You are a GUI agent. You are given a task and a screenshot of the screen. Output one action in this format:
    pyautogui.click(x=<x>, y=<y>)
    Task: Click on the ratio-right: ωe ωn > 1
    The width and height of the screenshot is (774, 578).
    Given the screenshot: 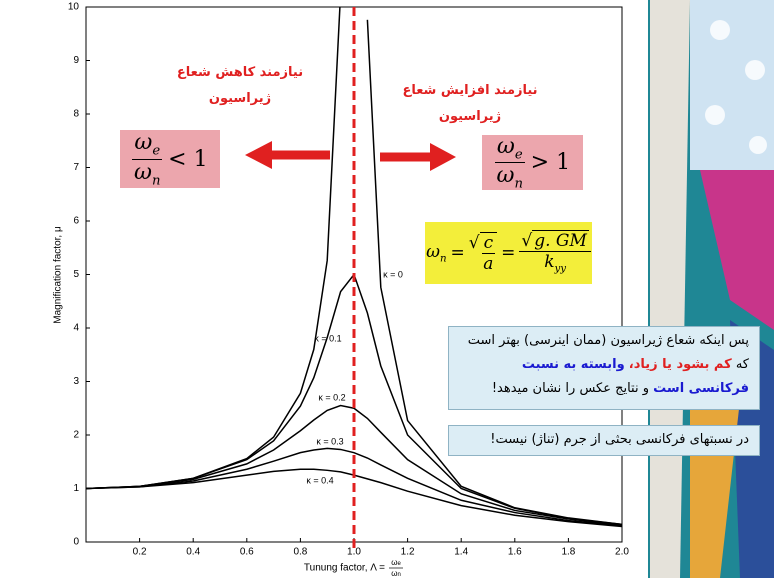 What is the action you would take?
    pyautogui.click(x=532, y=162)
    